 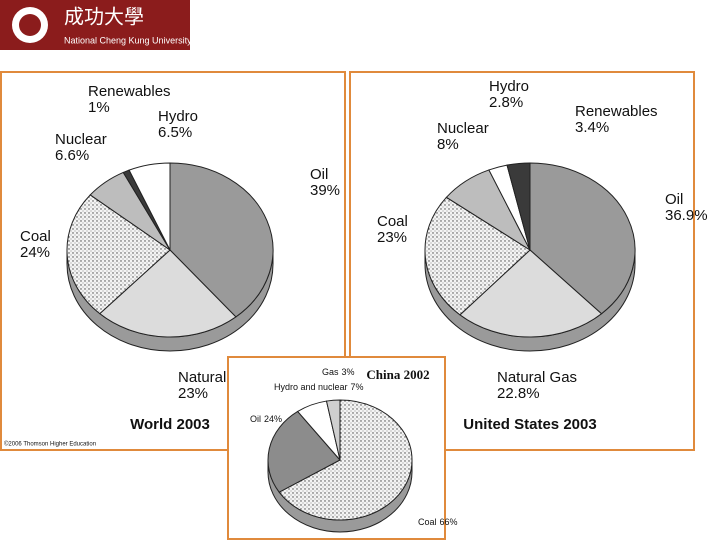 What do you see at coordinates (175, 132) in the screenshot?
I see `slice-value: 6.5%` at bounding box center [175, 132].